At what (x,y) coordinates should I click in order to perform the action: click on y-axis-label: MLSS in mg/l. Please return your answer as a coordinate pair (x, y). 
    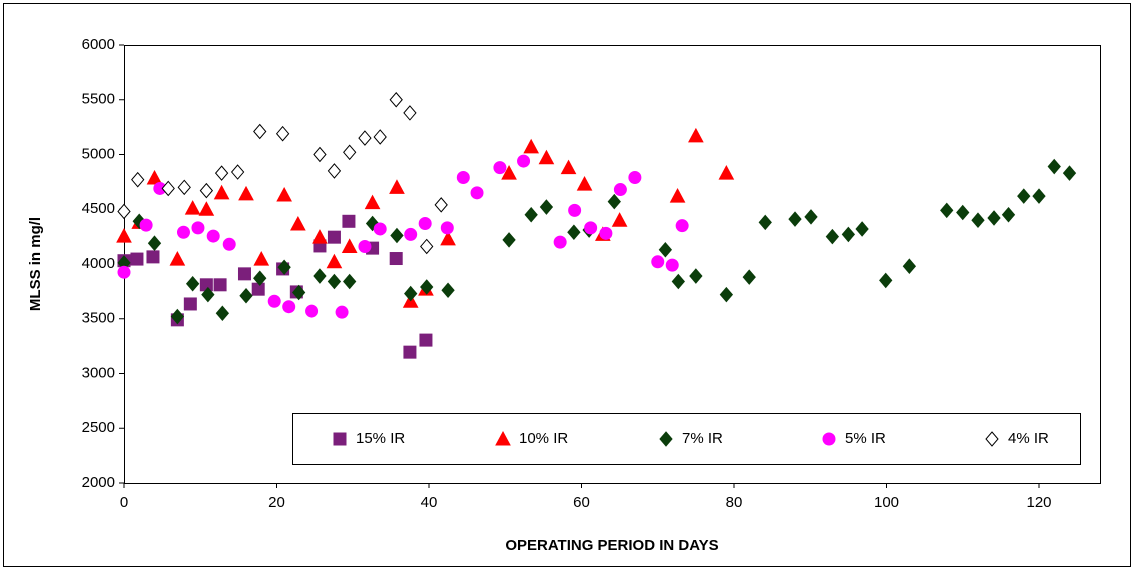
    Looking at the image, I should click on (35, 264).